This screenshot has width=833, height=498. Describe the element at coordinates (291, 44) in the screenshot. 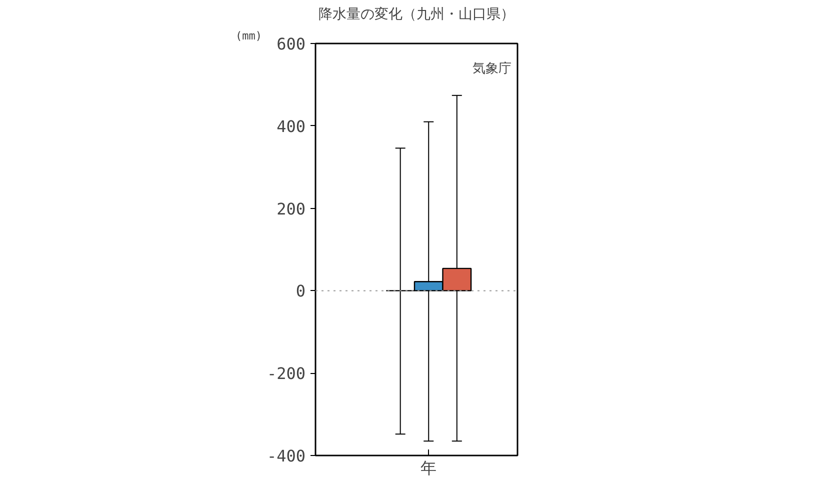

I see `y-tick-label: 600` at that location.